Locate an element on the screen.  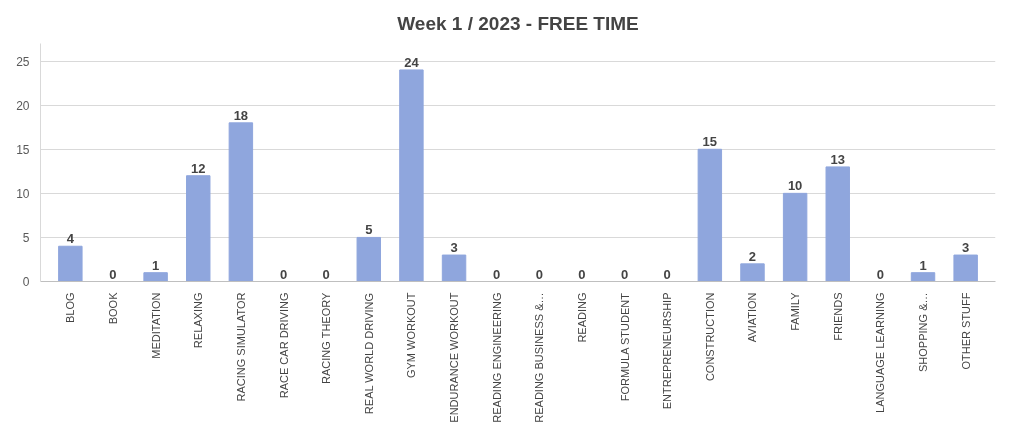
y-tick-label: 0 is located at coordinates (26, 282).